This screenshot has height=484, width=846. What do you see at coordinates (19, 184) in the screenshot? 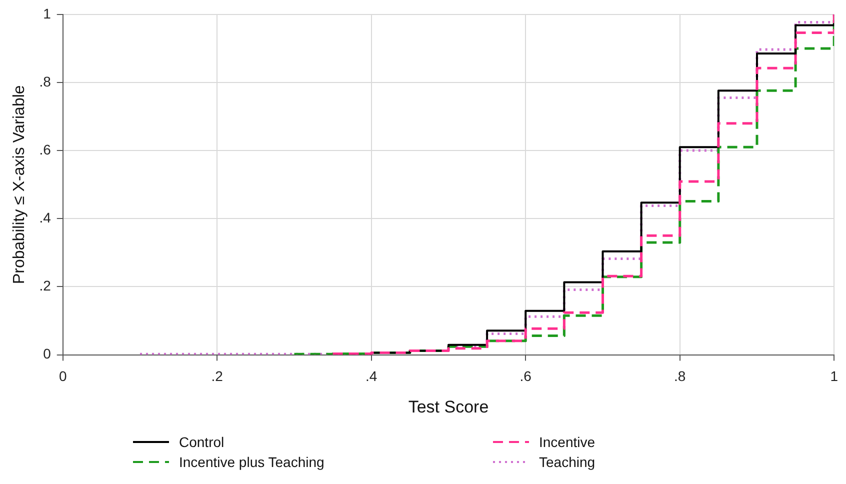
I see `y-axis-title: Probability ≤ X-axis Variable` at bounding box center [19, 184].